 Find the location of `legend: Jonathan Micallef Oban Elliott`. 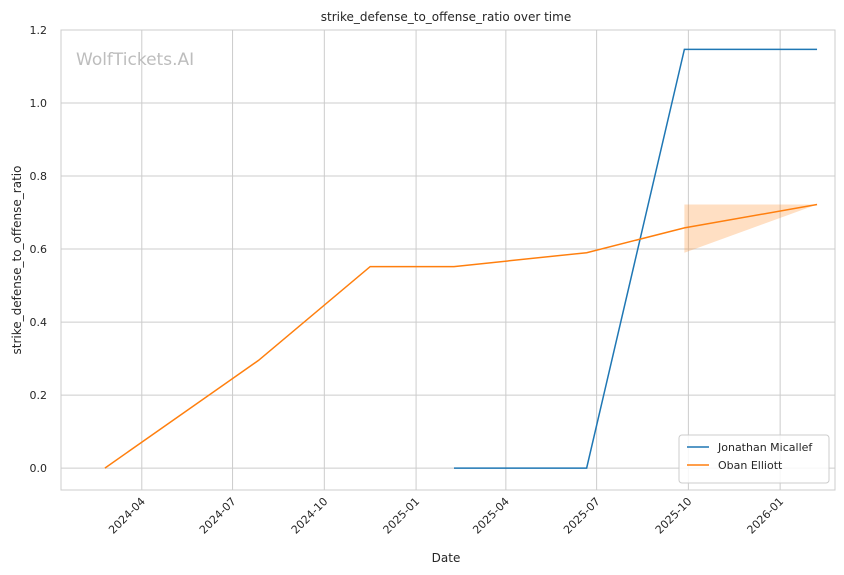

legend: Jonathan Micallef Oban Elliott is located at coordinates (754, 459).